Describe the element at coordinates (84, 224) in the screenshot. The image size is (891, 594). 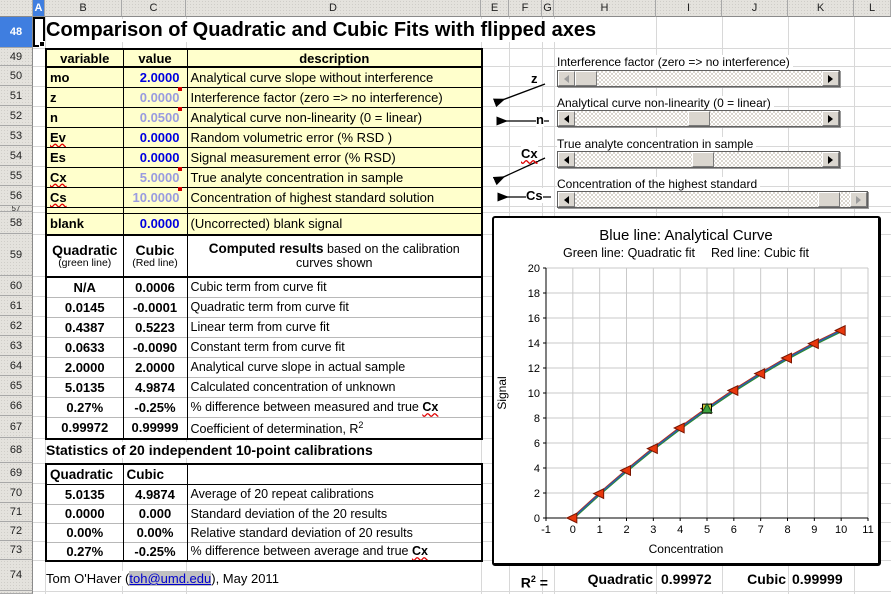
I see `var-name-blank: blank` at that location.